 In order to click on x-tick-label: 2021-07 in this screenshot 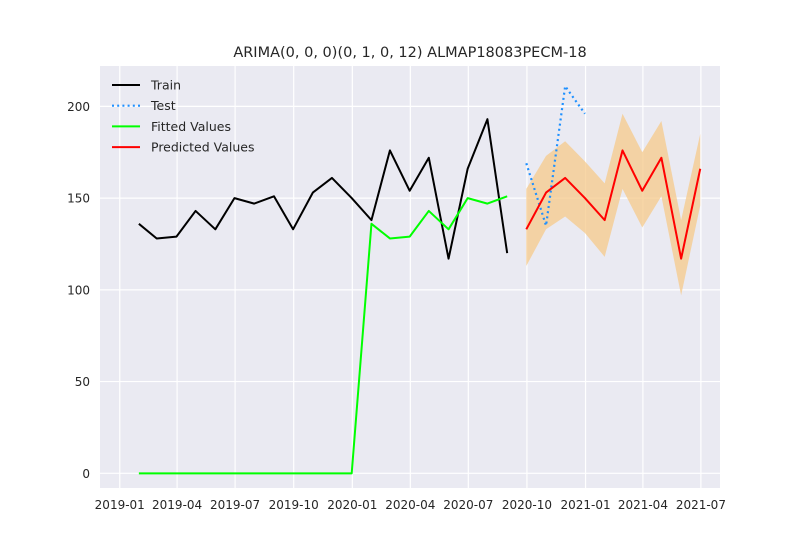, I will do `click(701, 505)`.